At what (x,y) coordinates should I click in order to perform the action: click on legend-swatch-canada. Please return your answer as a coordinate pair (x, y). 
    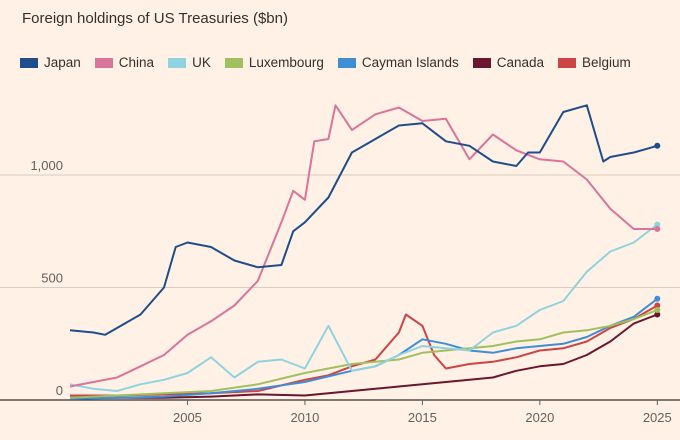
    Looking at the image, I should click on (481, 62).